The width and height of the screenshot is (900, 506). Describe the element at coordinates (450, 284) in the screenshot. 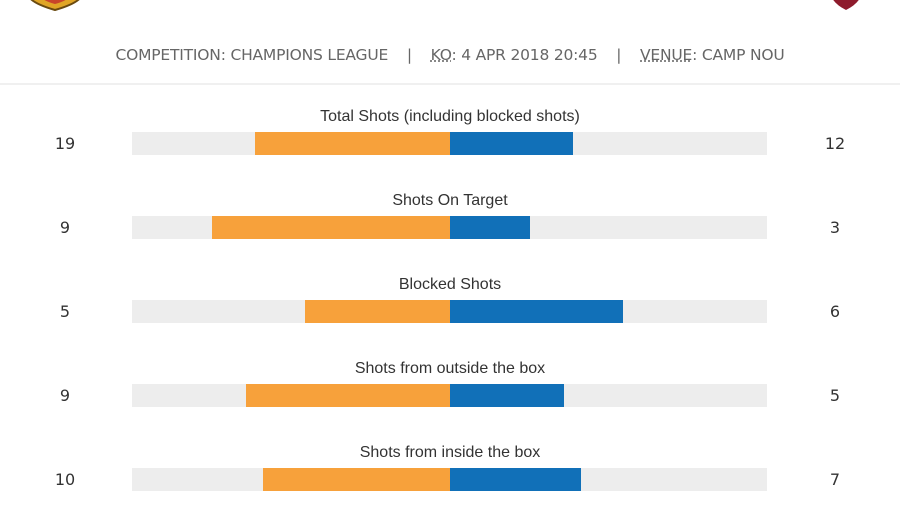

I see `stat-label: Blocked Shots` at that location.